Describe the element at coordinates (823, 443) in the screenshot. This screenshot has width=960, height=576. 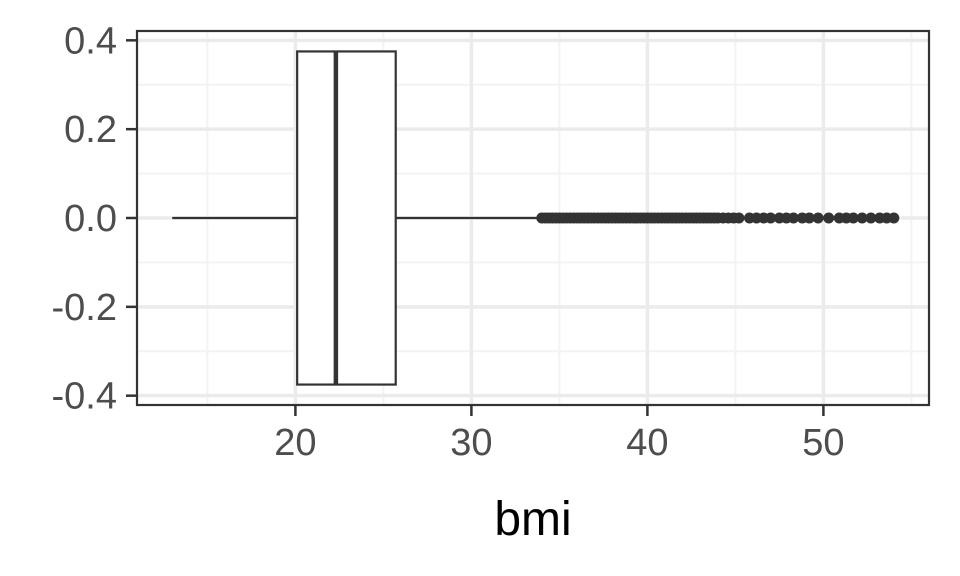
I see `x-tick-label: 50` at that location.